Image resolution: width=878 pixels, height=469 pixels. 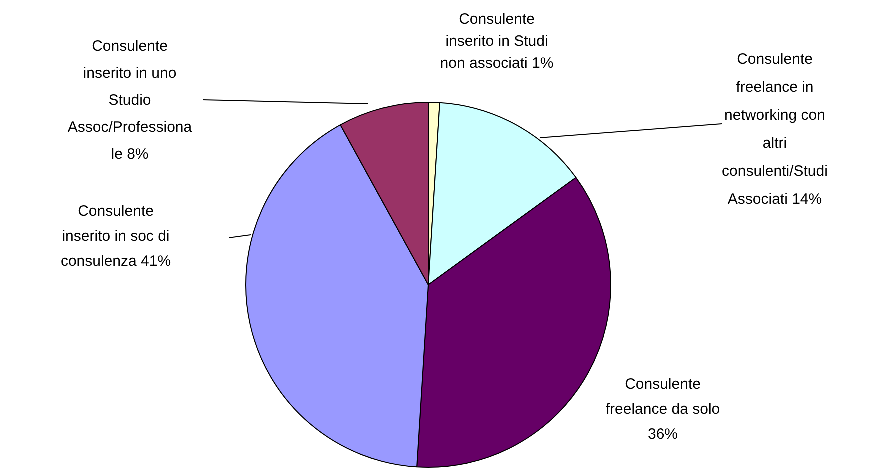 I want to click on slice-label: Consulente inserito in Studi non associati 1%, so click(x=497, y=41).